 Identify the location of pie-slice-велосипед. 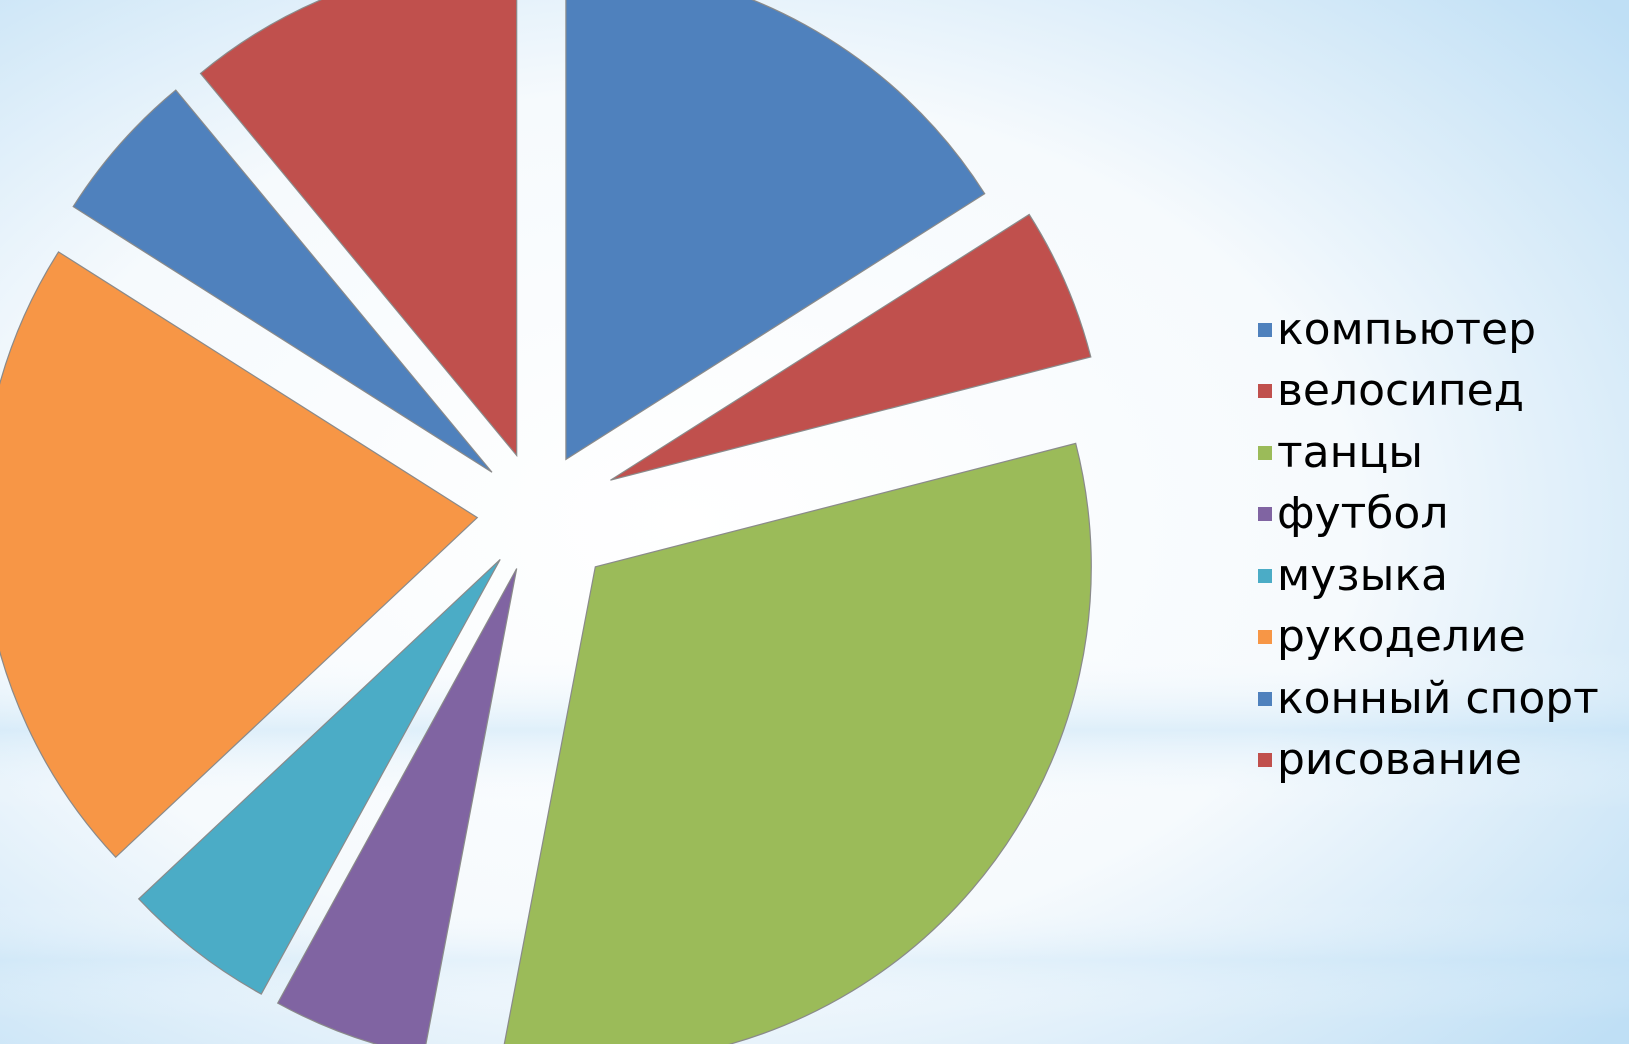
(851, 347).